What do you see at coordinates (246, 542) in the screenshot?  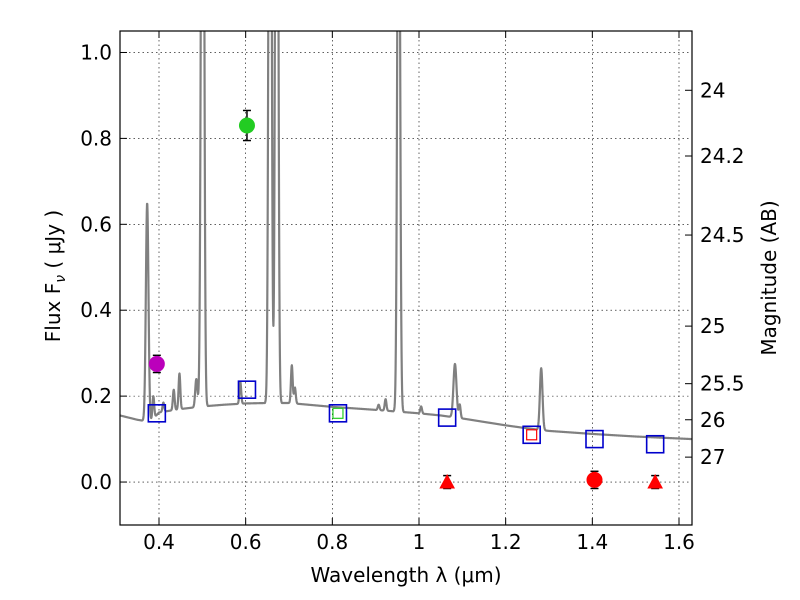 I see `x-tick-label: 0.6` at bounding box center [246, 542].